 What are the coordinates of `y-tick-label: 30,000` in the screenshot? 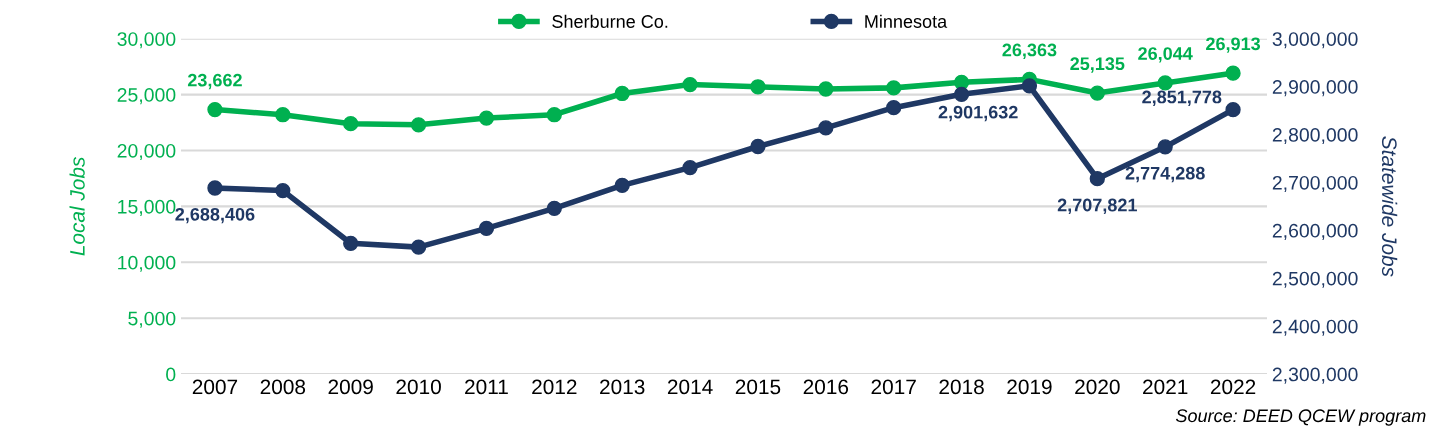 It's located at (146, 40).